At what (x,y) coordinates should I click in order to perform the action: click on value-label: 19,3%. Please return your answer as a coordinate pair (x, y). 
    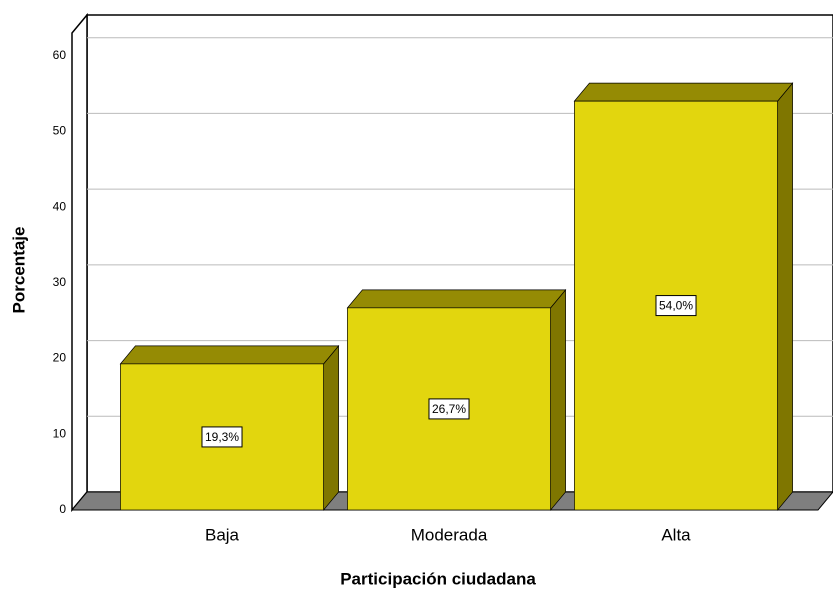
    Looking at the image, I should click on (222, 437).